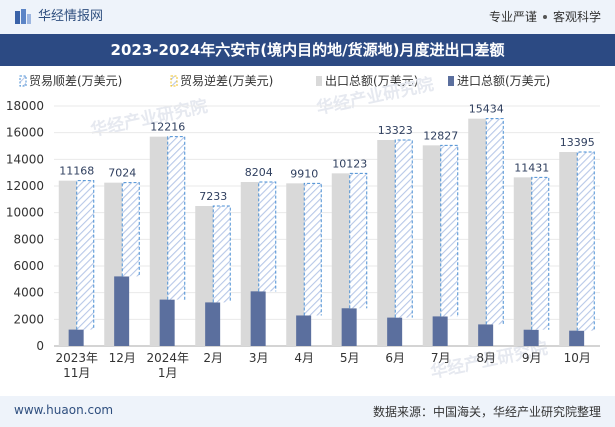 Image resolution: width=615 pixels, height=427 pixels. I want to click on legend-label-surplus: 贸易顺差(万美元), so click(75, 81).